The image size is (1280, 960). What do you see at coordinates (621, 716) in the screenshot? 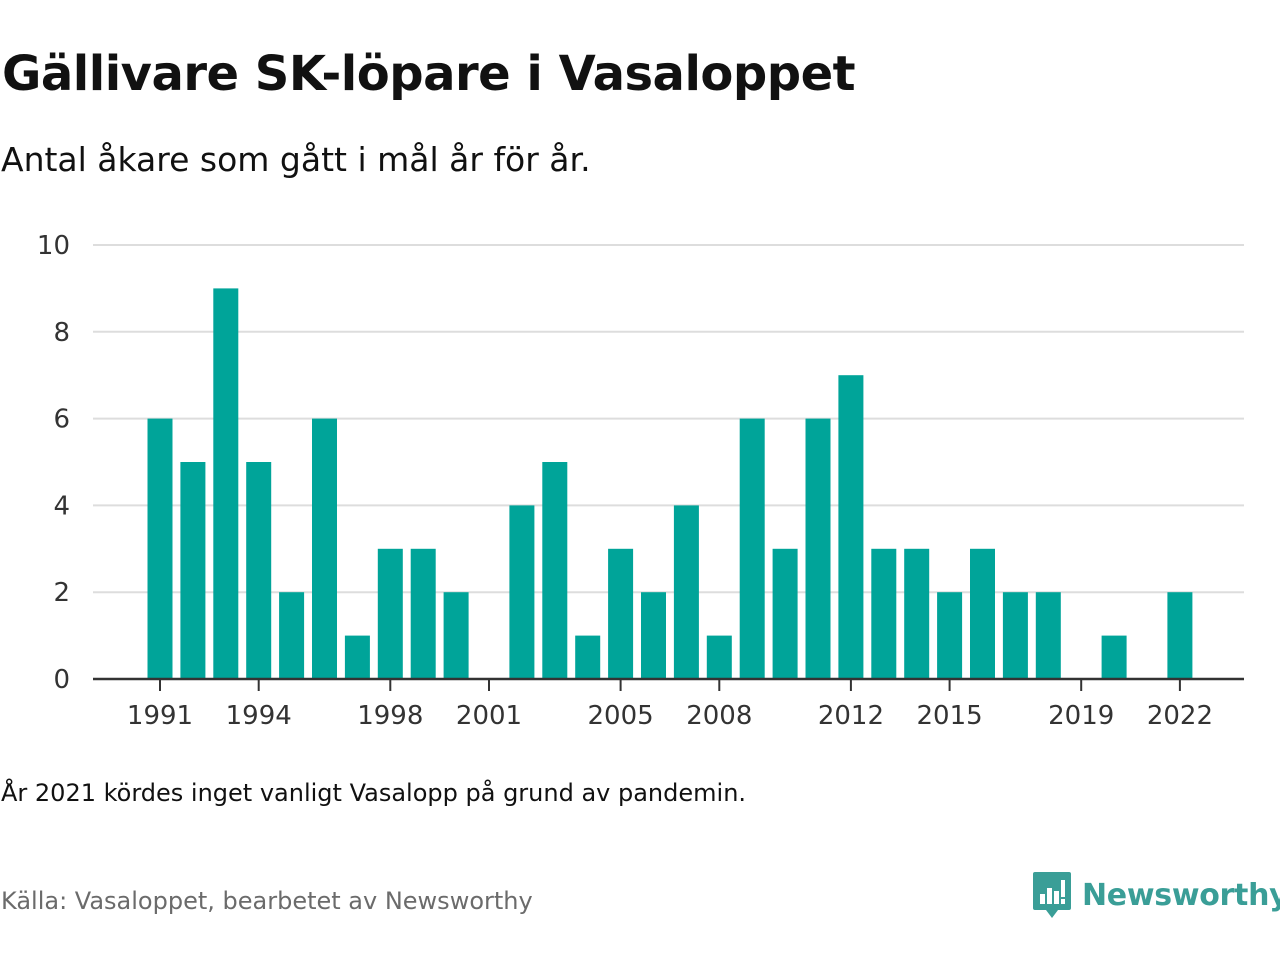
I see `x-tick-label-2005: 2005` at bounding box center [621, 716].